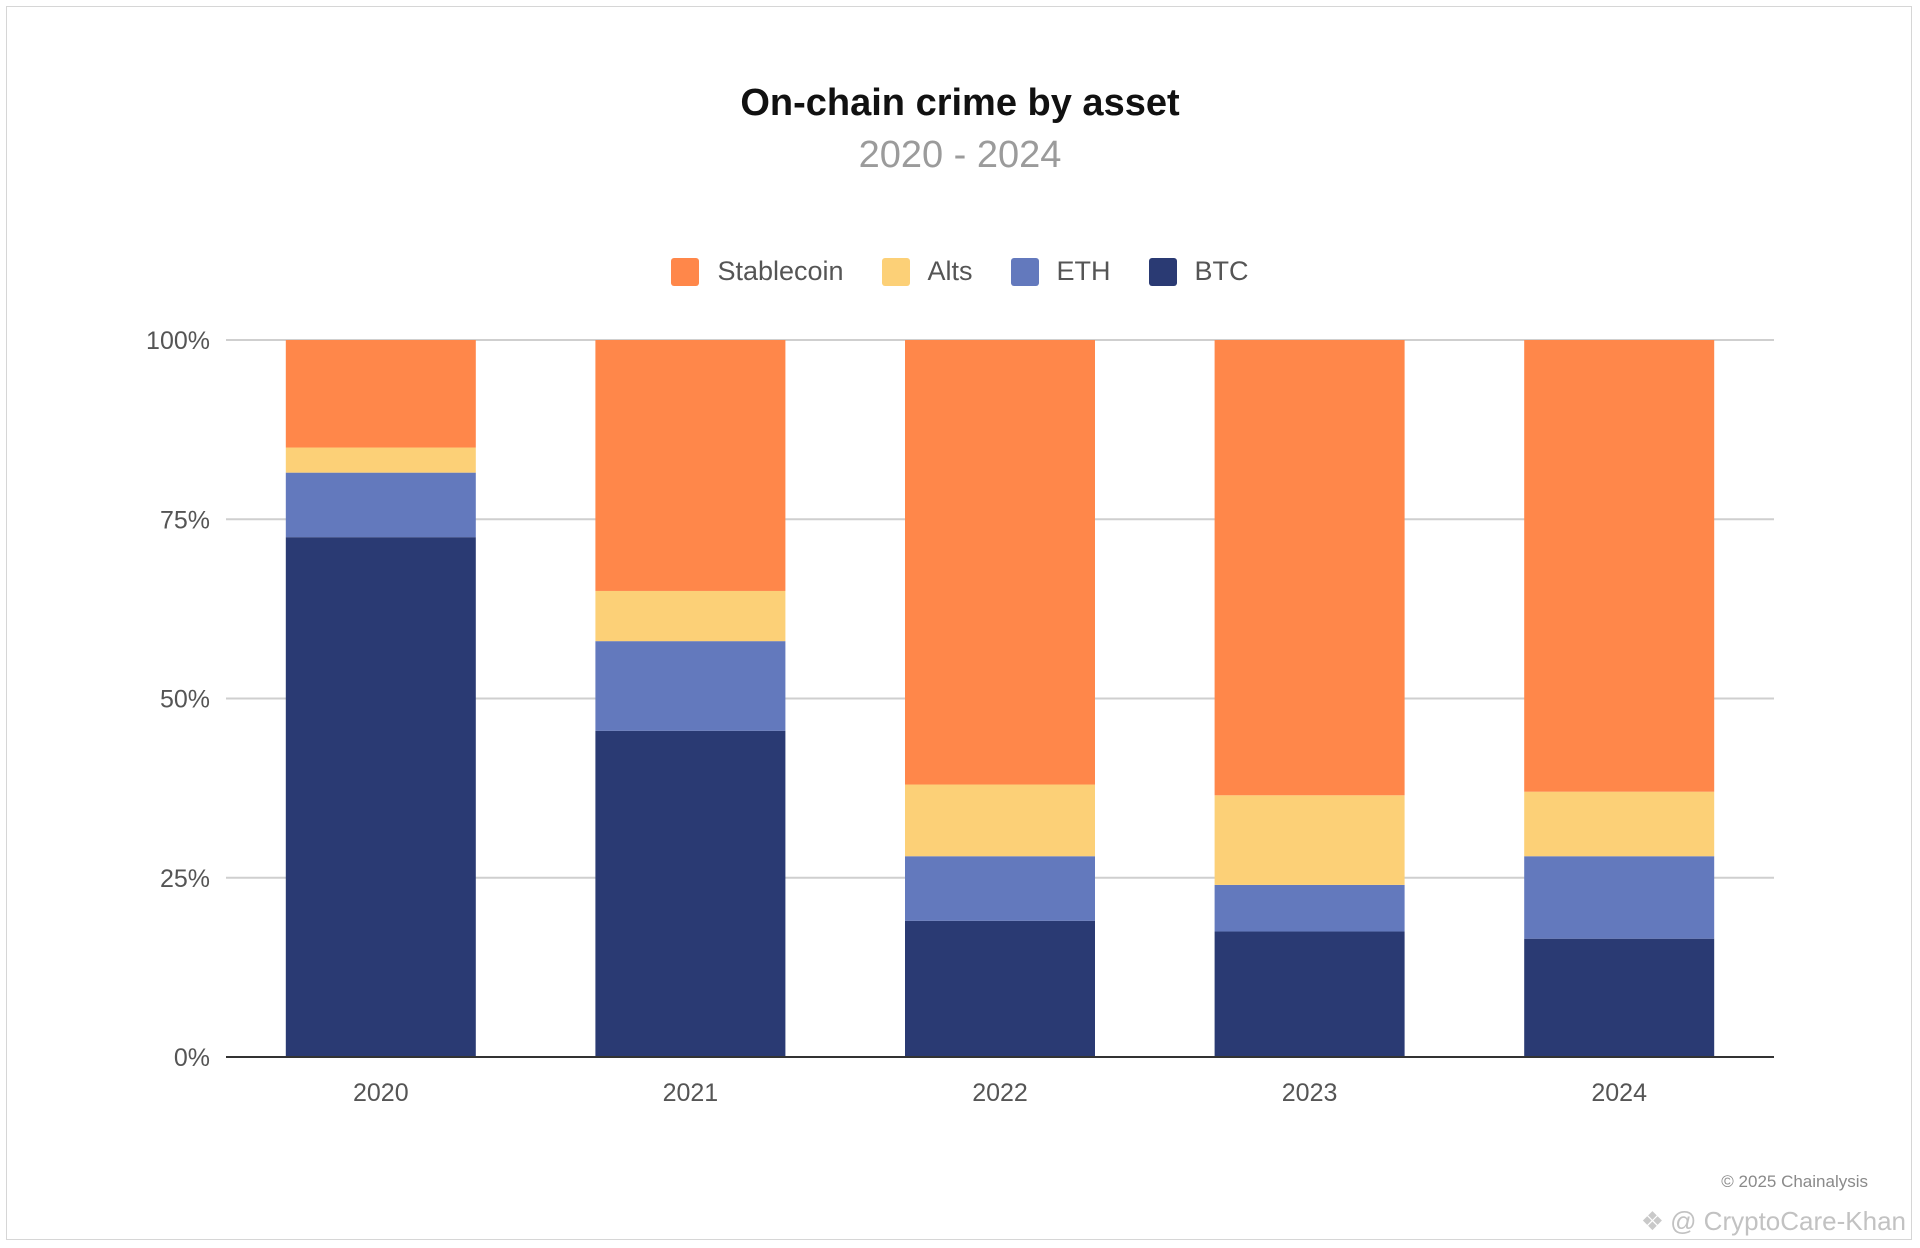  What do you see at coordinates (1310, 1093) in the screenshot?
I see `x-tick-label-2023: 2023` at bounding box center [1310, 1093].